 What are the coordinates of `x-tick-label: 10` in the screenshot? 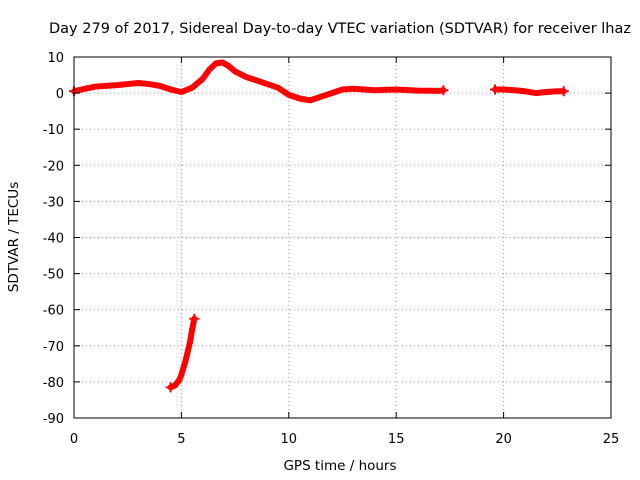 It's located at (289, 439).